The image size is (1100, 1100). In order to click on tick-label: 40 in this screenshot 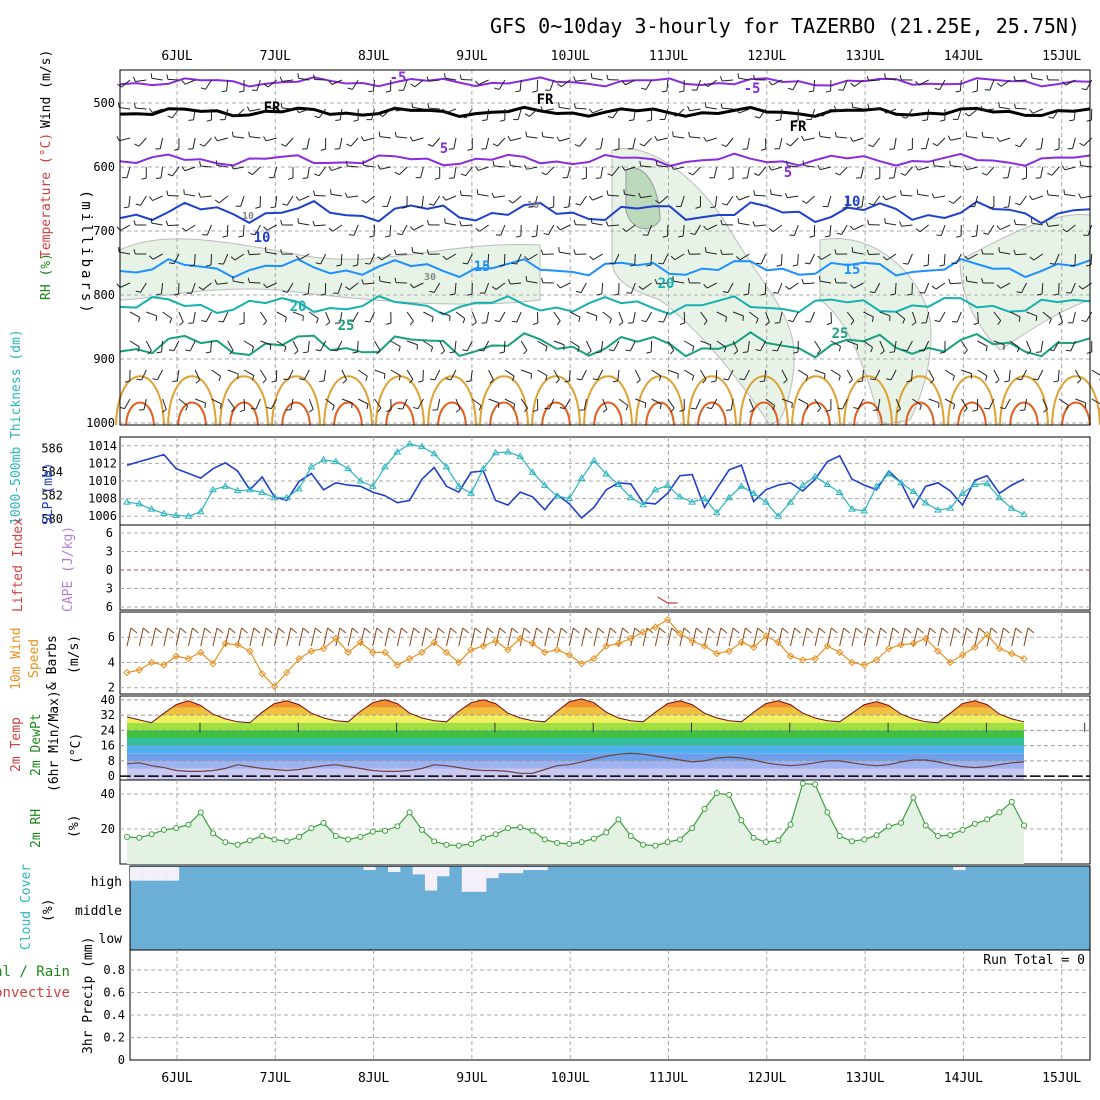, I will do `click(108, 700)`.